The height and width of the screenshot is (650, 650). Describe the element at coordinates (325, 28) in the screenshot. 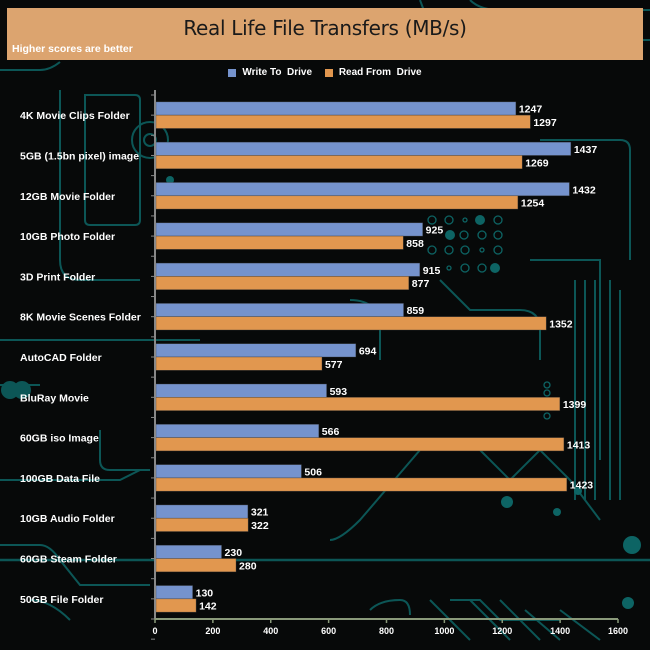

I see `chart-title: Real Life File Transfers (MB/s)` at that location.